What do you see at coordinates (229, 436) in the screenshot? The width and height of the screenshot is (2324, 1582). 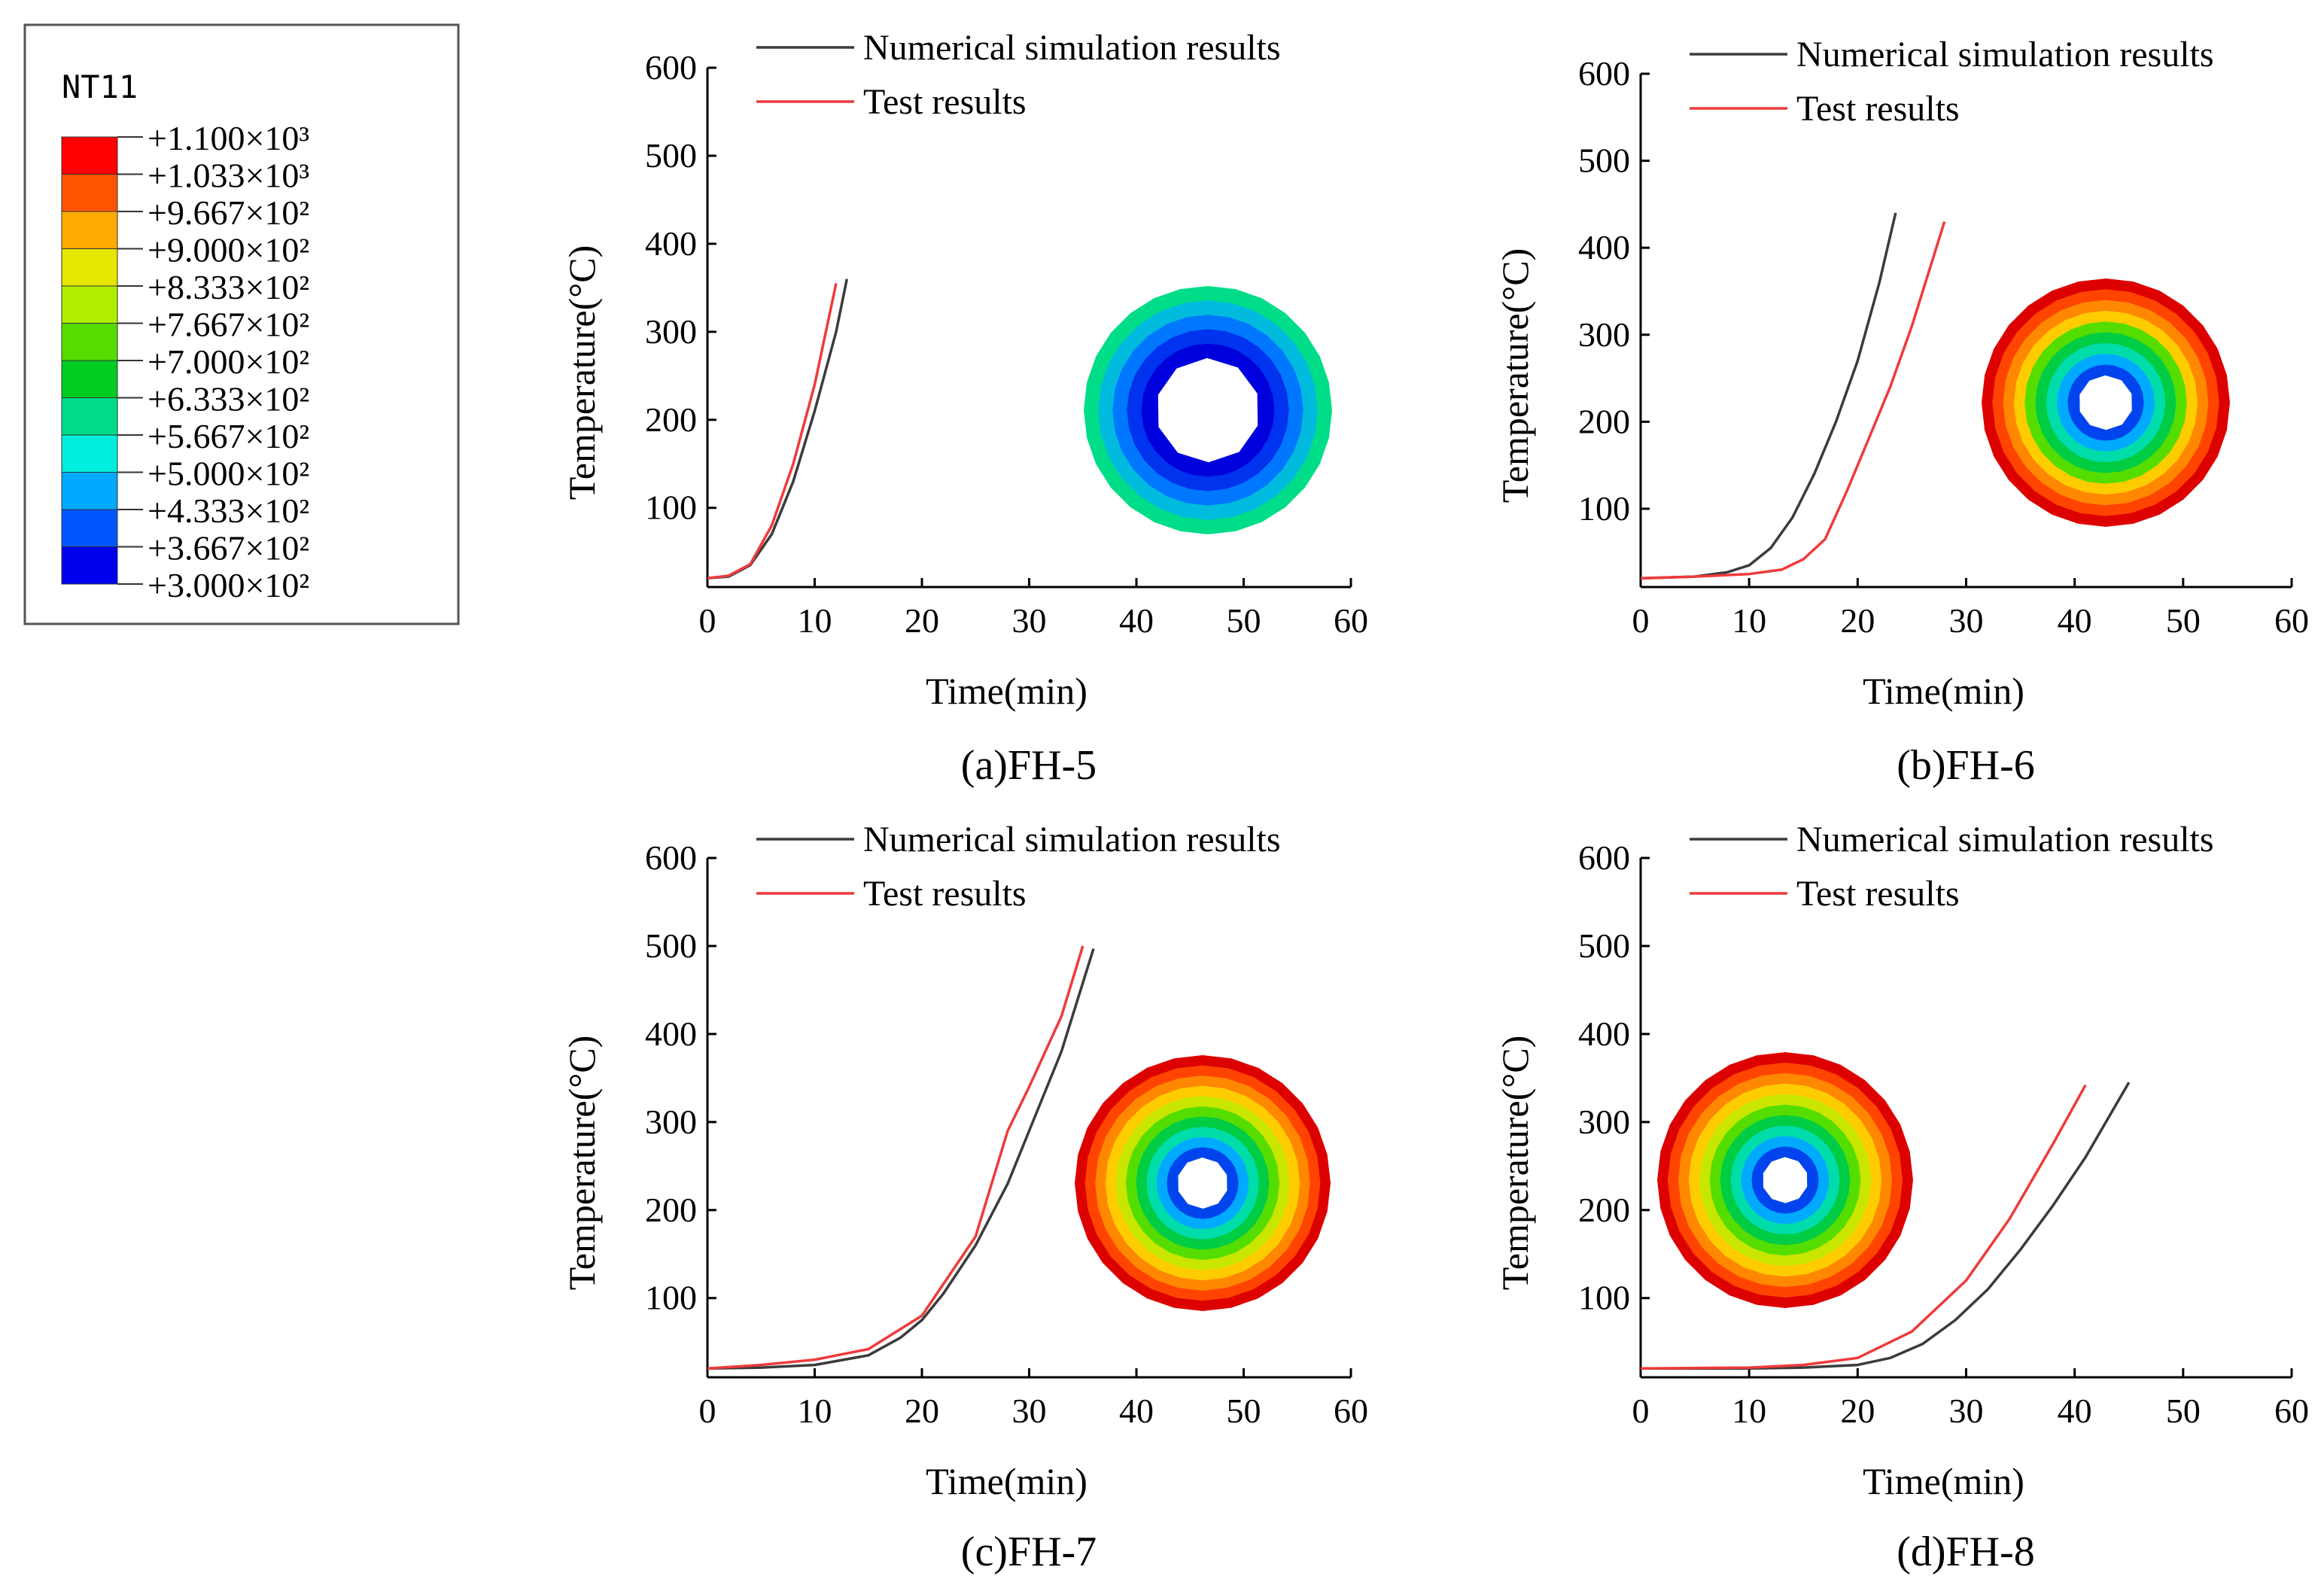 I see `legend-level-label: +5.667×10²` at bounding box center [229, 436].